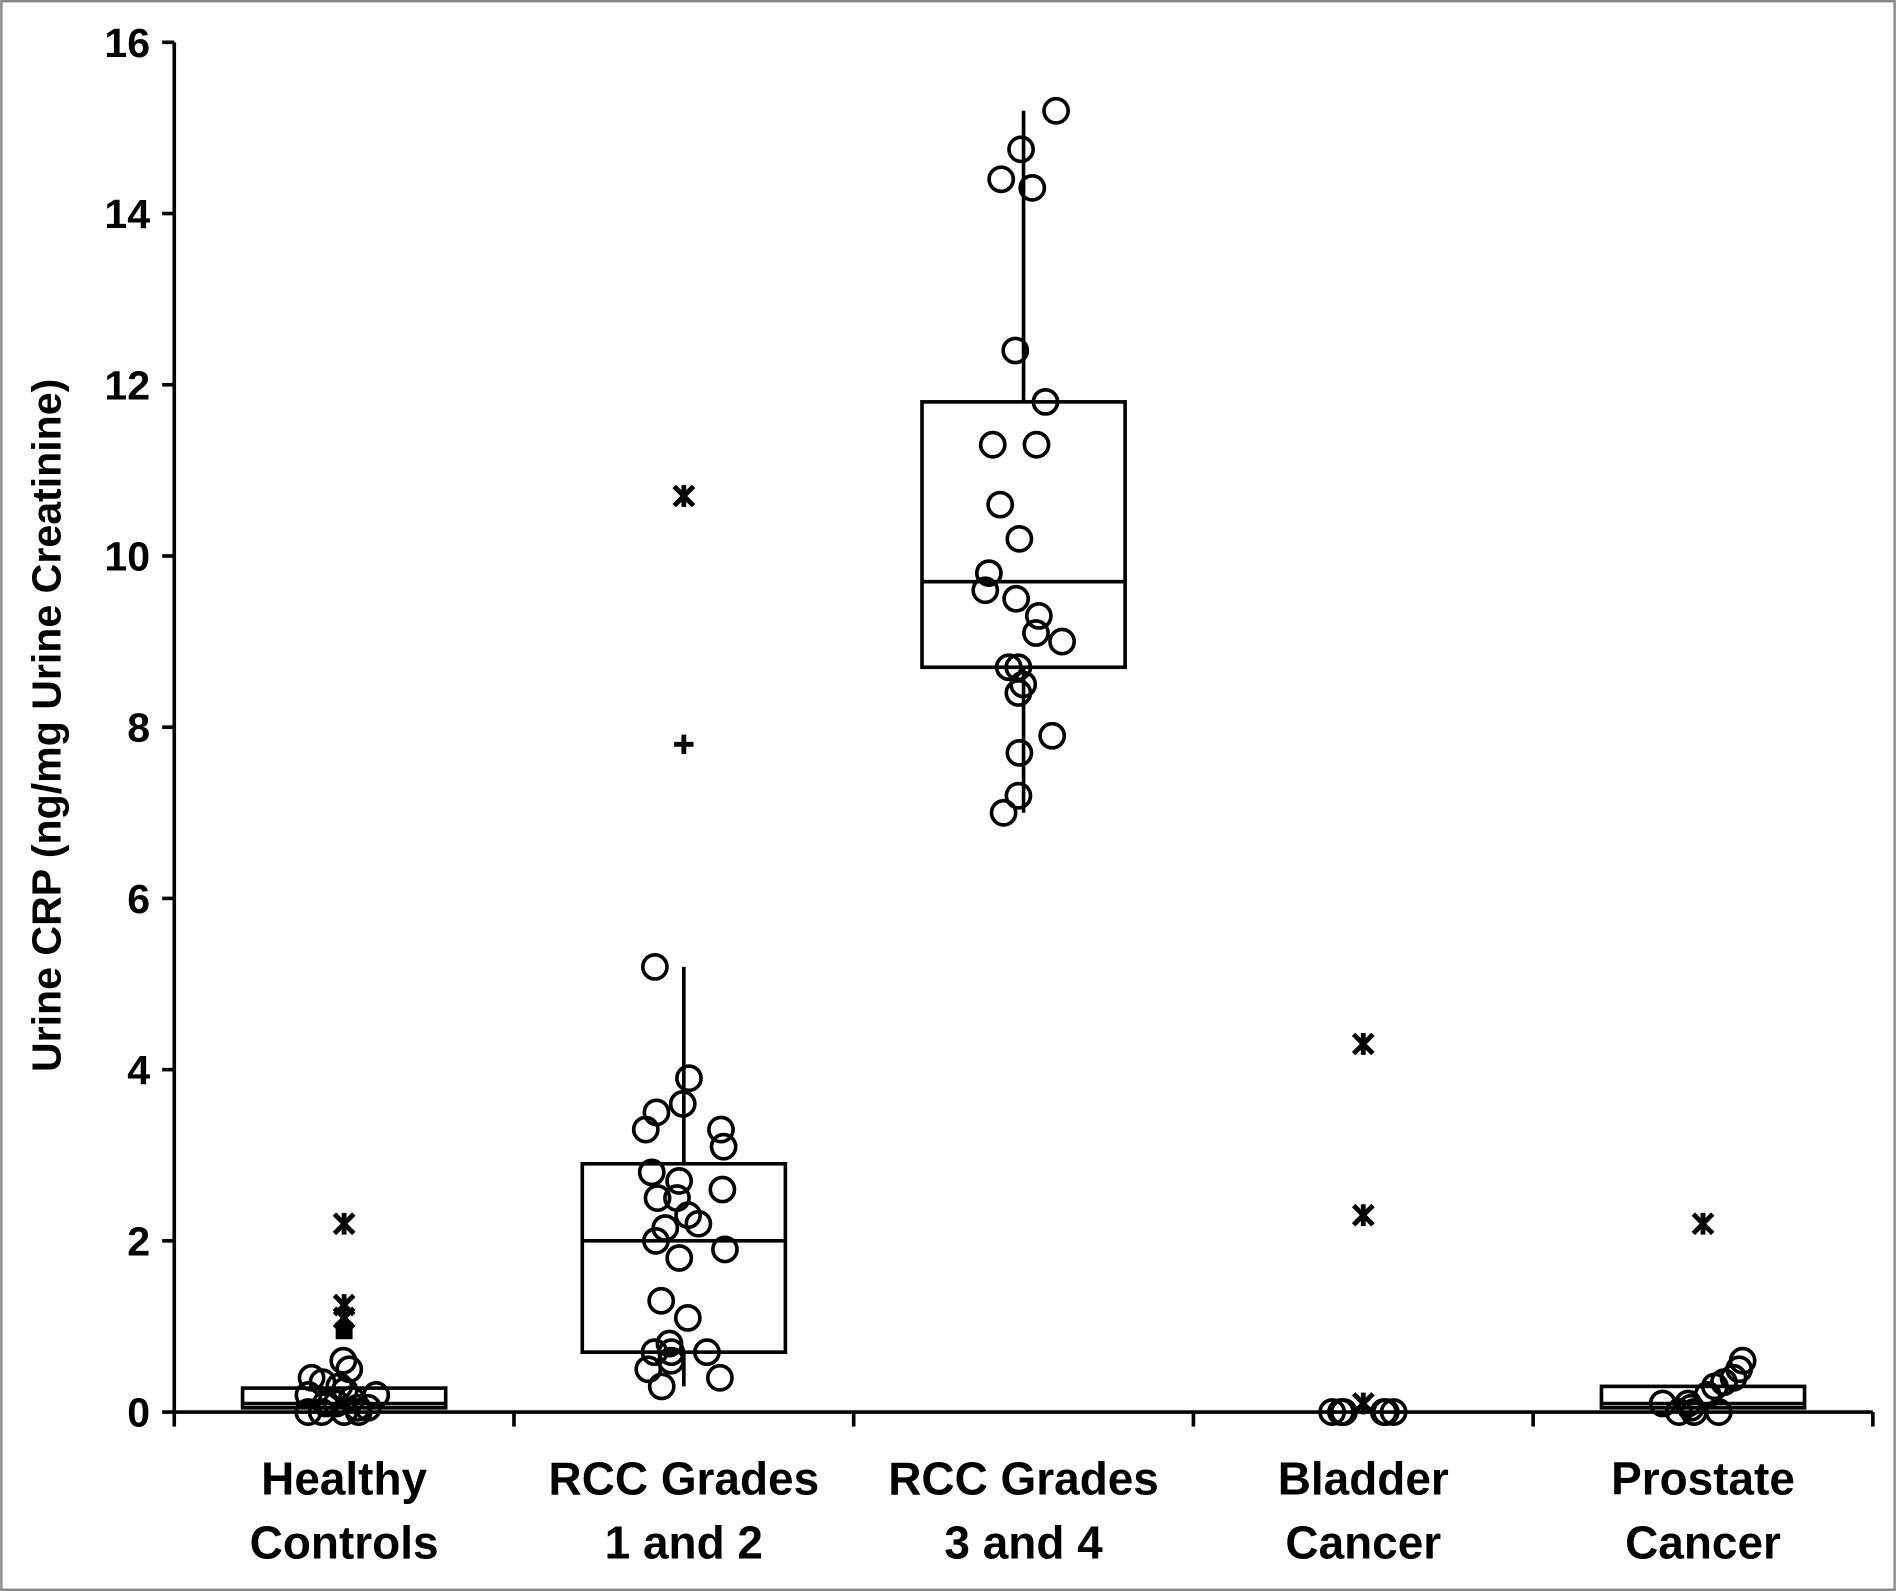 The height and width of the screenshot is (1591, 1896). What do you see at coordinates (138, 899) in the screenshot?
I see `y-tick-label: 6` at bounding box center [138, 899].